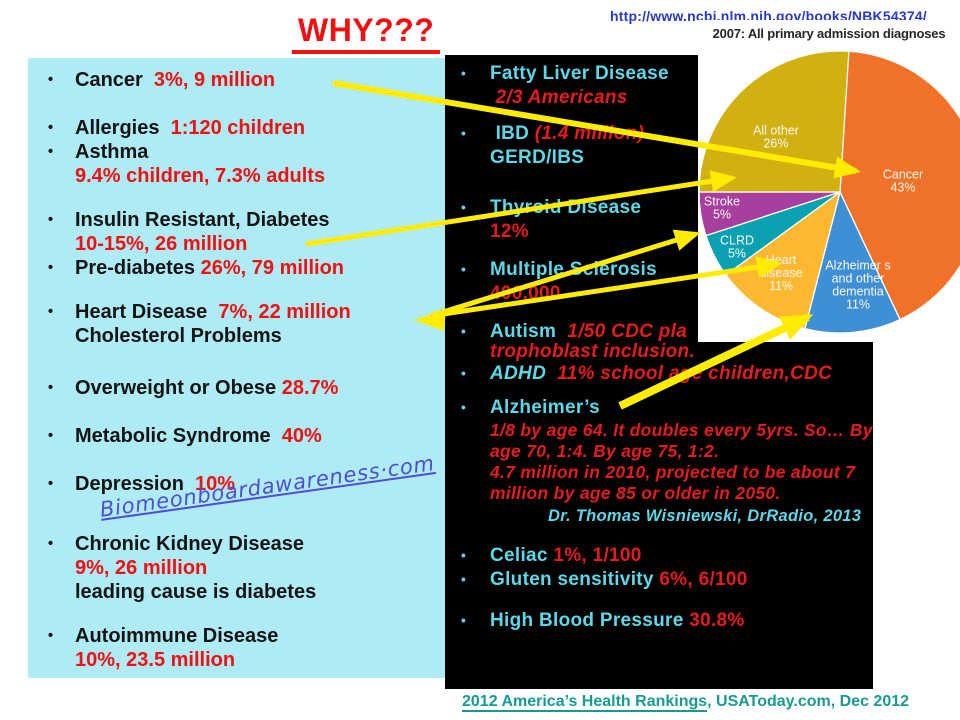 The height and width of the screenshot is (720, 960). What do you see at coordinates (129, 484) in the screenshot?
I see `text-part: Depression` at bounding box center [129, 484].